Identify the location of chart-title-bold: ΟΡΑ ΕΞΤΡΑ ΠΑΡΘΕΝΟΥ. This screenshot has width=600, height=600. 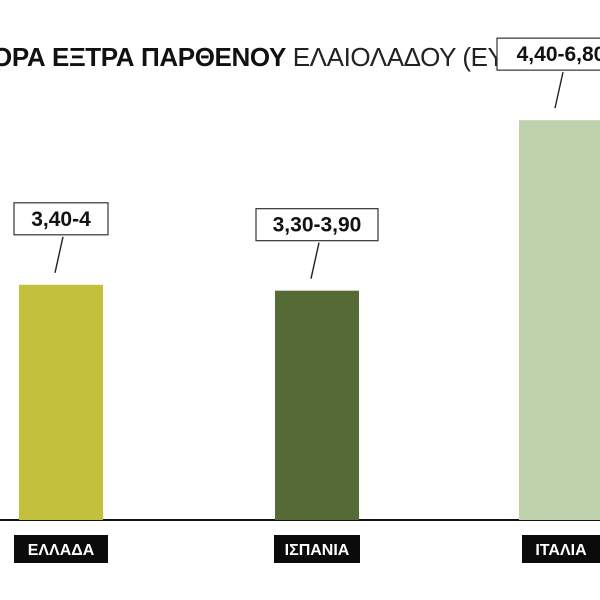
(143, 57).